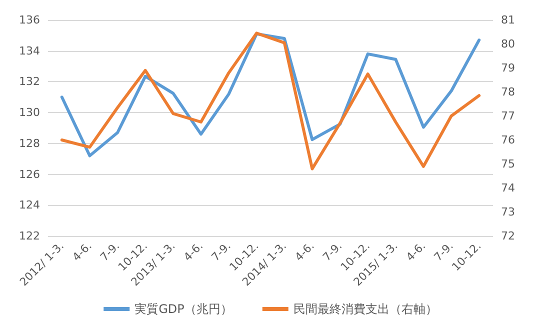  Describe the element at coordinates (508, 44) in the screenshot. I see `y2-tick-label: 80` at that location.